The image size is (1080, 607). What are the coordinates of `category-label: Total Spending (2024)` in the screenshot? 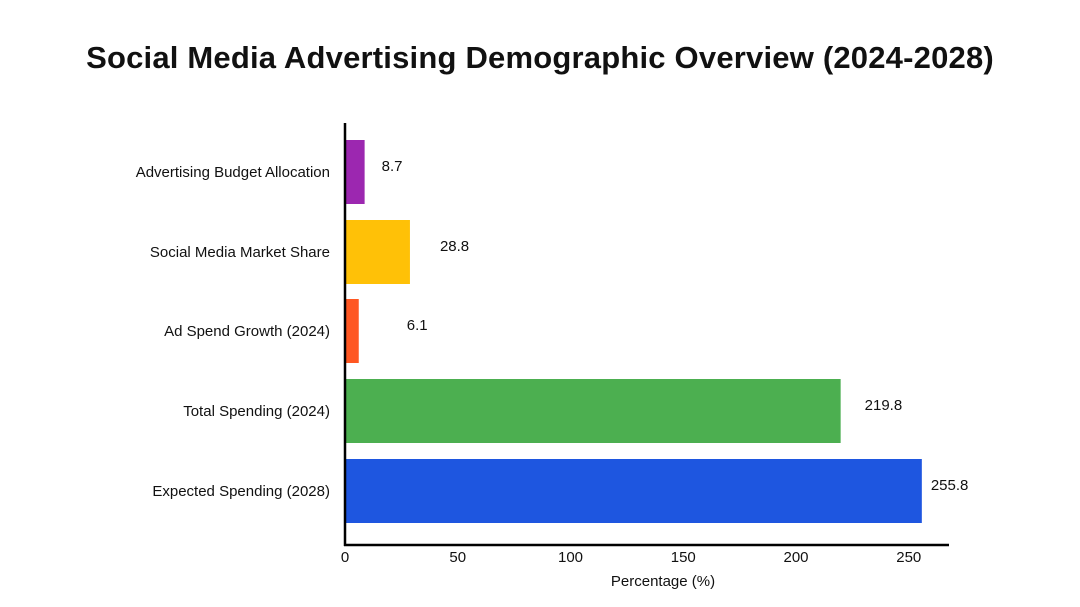 It's located at (256, 411).